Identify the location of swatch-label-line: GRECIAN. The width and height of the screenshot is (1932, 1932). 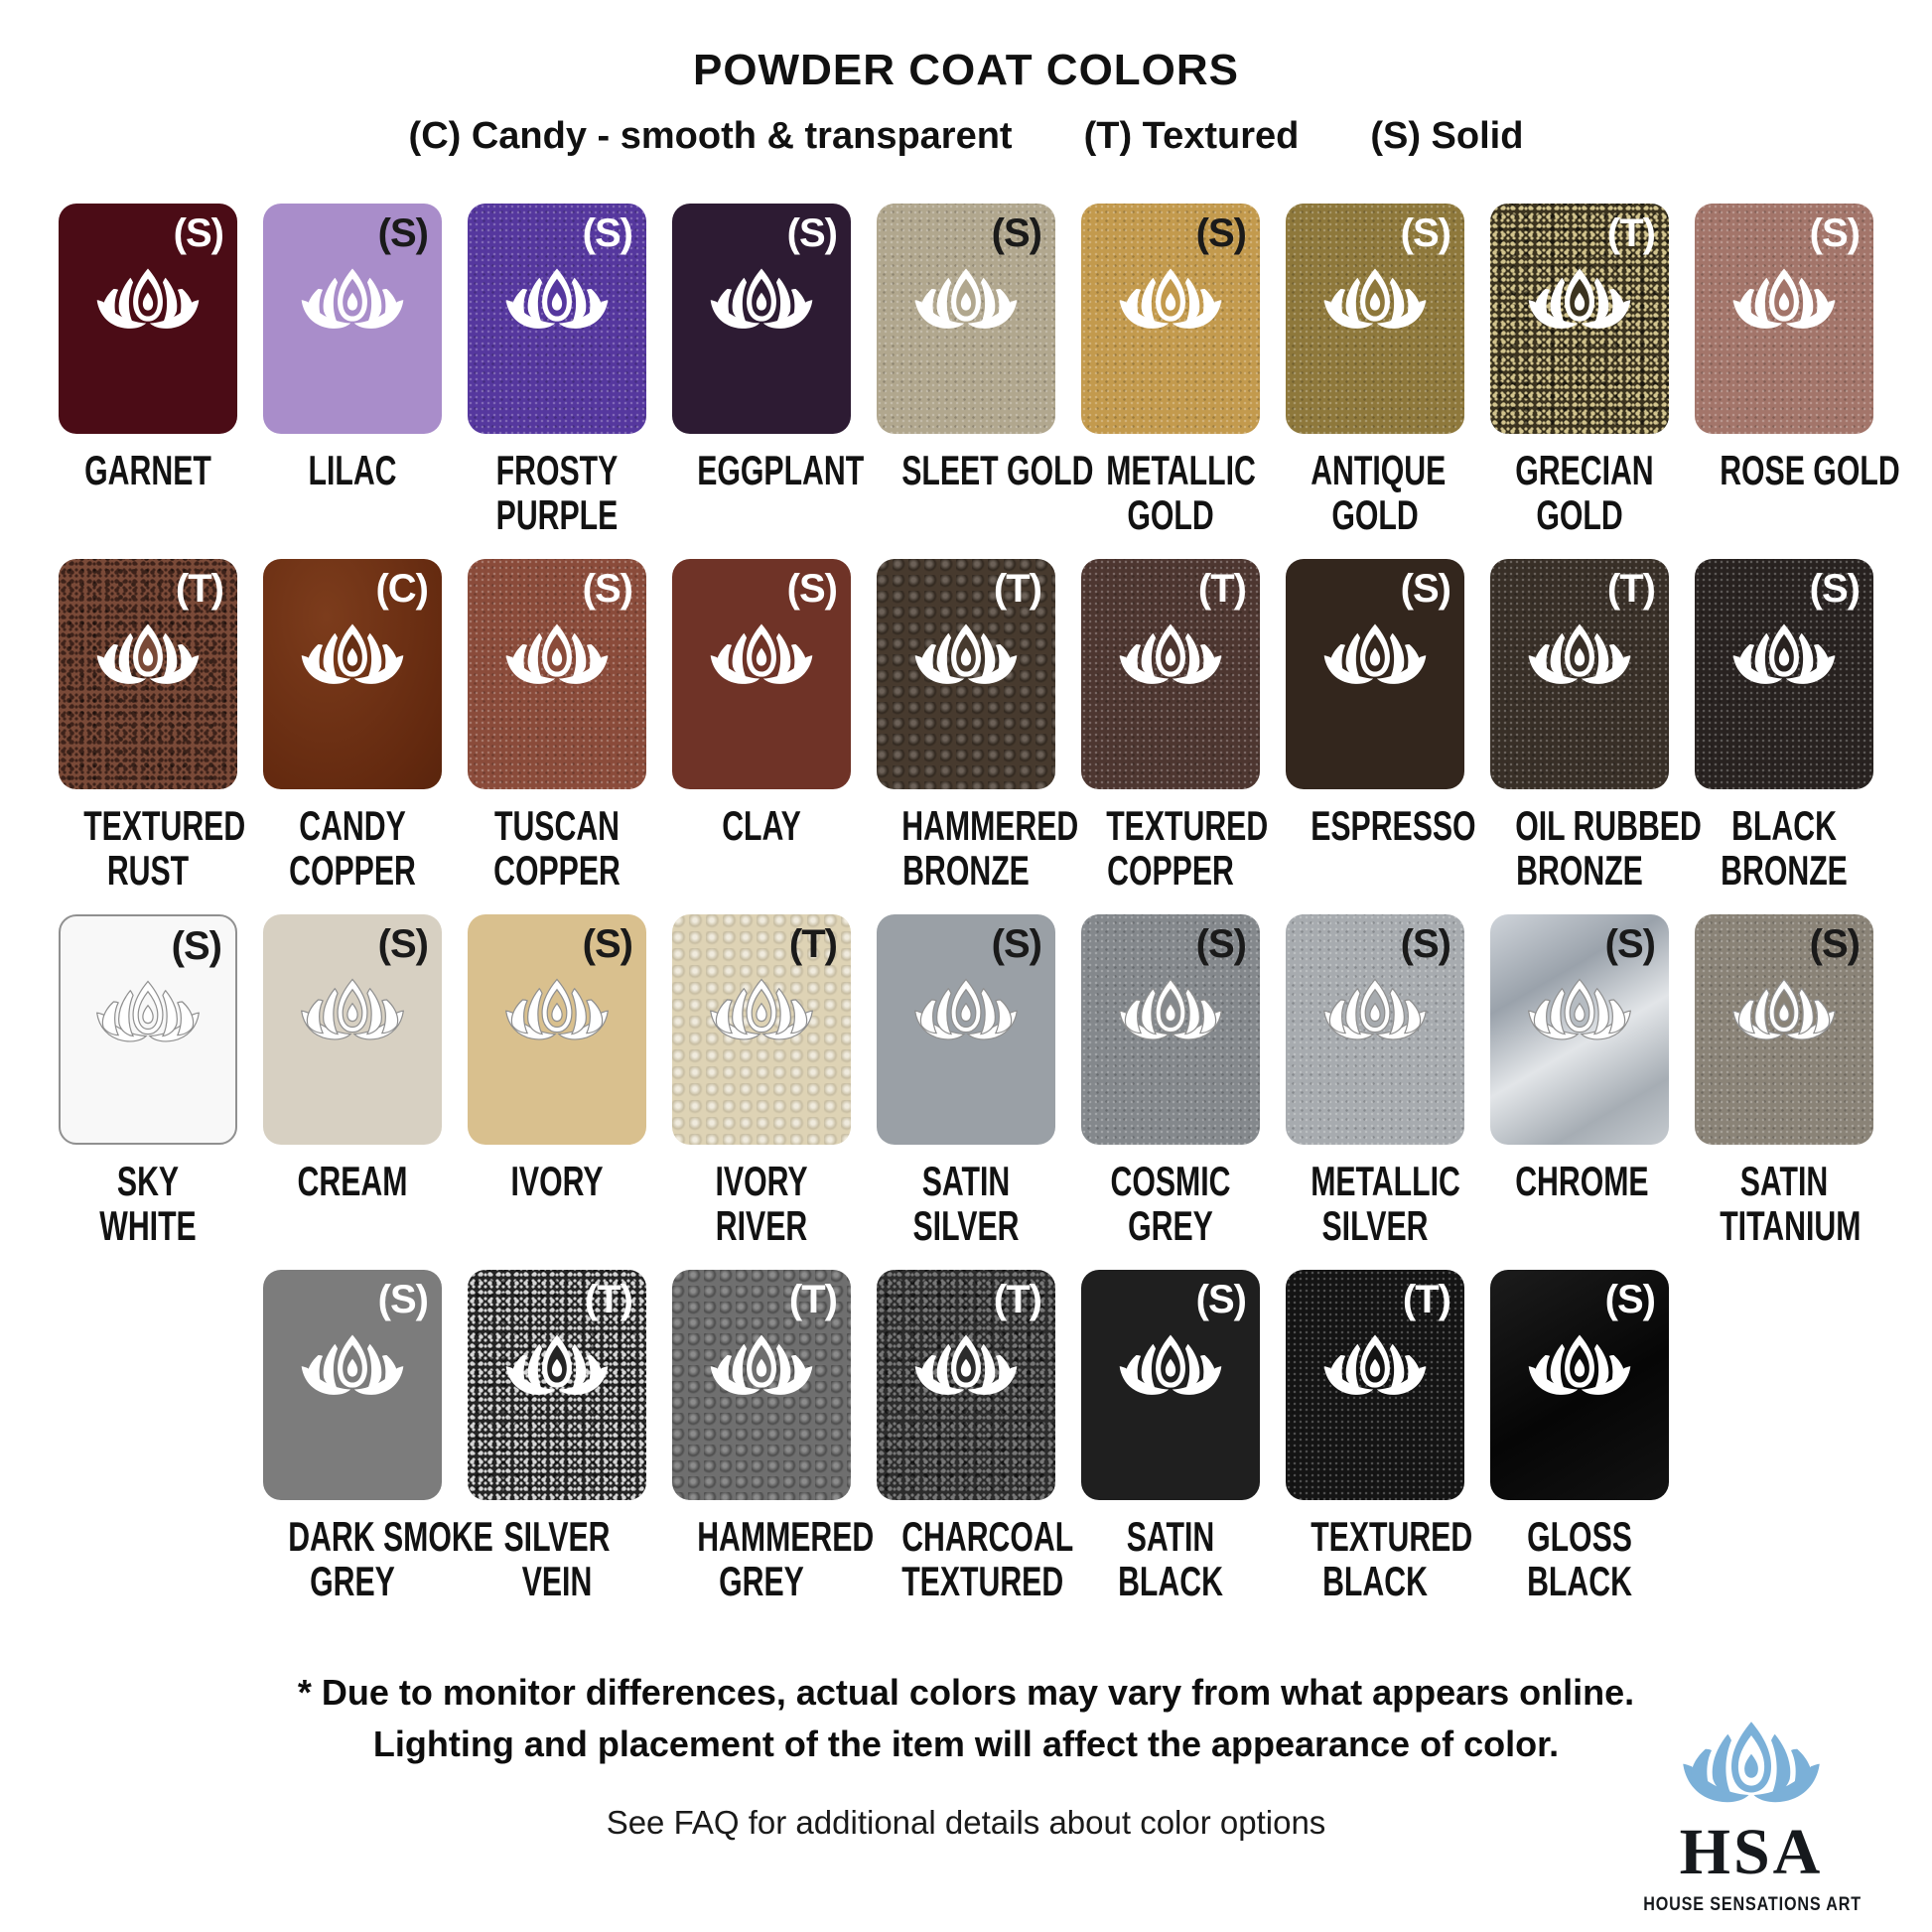
(1584, 470).